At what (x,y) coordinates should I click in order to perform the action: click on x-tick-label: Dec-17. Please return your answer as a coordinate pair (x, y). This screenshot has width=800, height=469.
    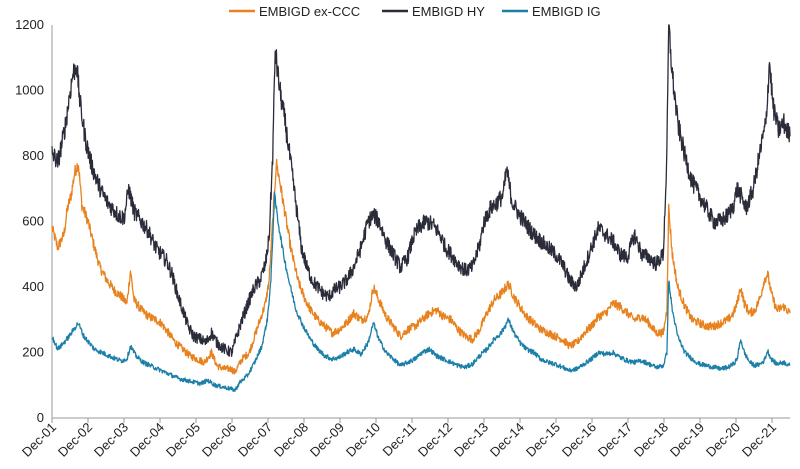
    Looking at the image, I should click on (615, 440).